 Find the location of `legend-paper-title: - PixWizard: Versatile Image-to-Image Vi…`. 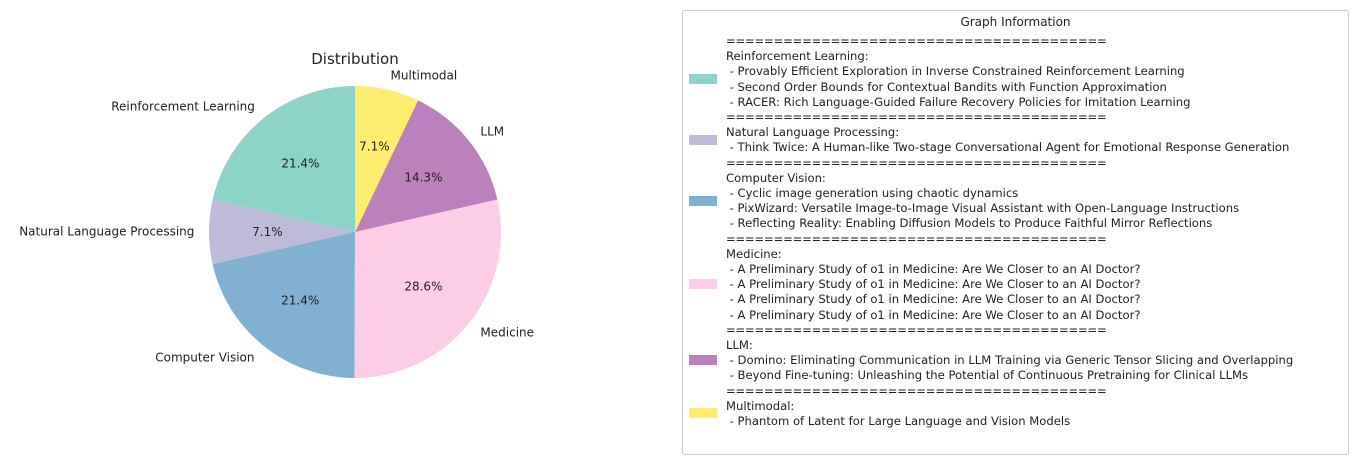

legend-paper-title: - PixWizard: Versatile Image-to-Image Vi… is located at coordinates (983, 208).